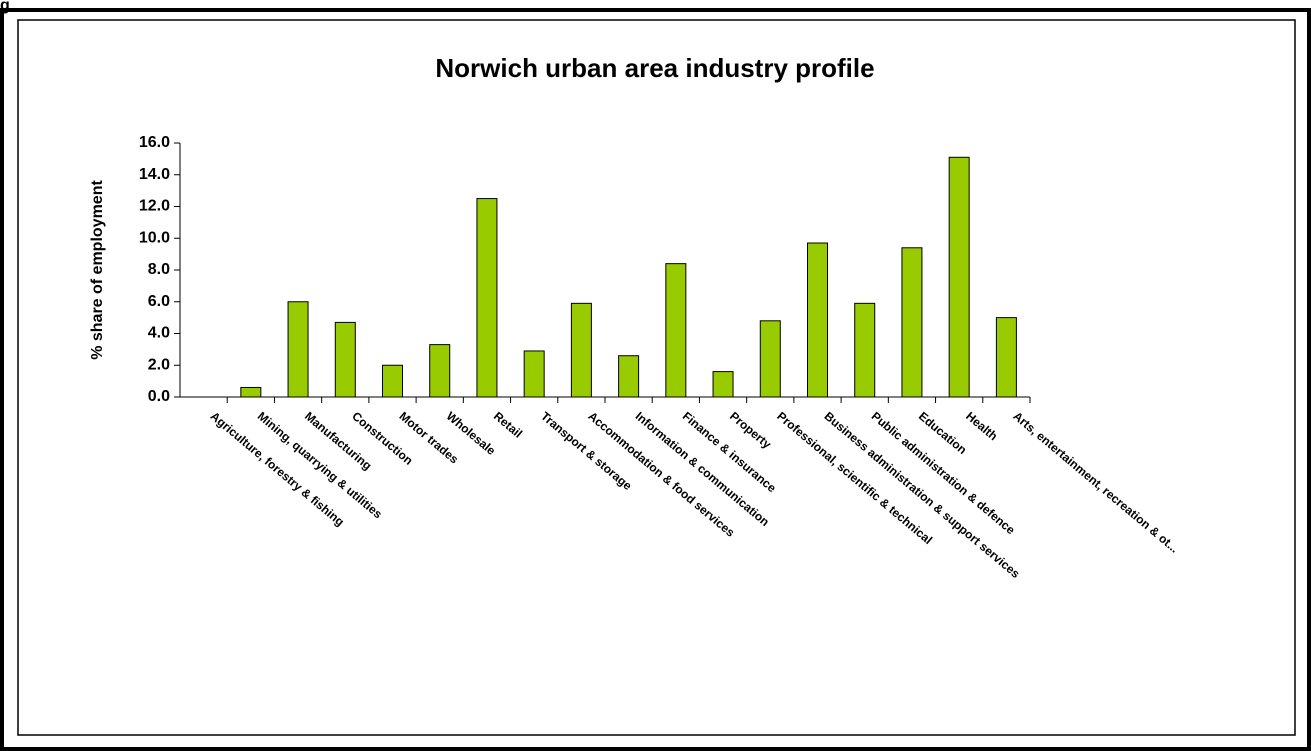 The height and width of the screenshot is (751, 1311). I want to click on x-tick-label: Property, so click(750, 430).